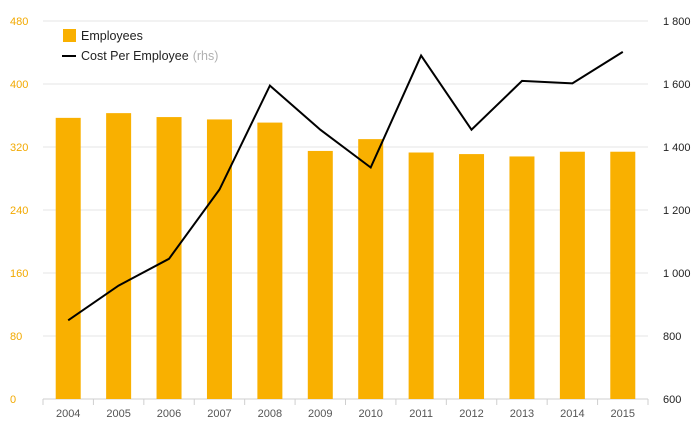 Image resolution: width=700 pixels, height=433 pixels. What do you see at coordinates (672, 337) in the screenshot?
I see `right-tick-label: 800` at bounding box center [672, 337].